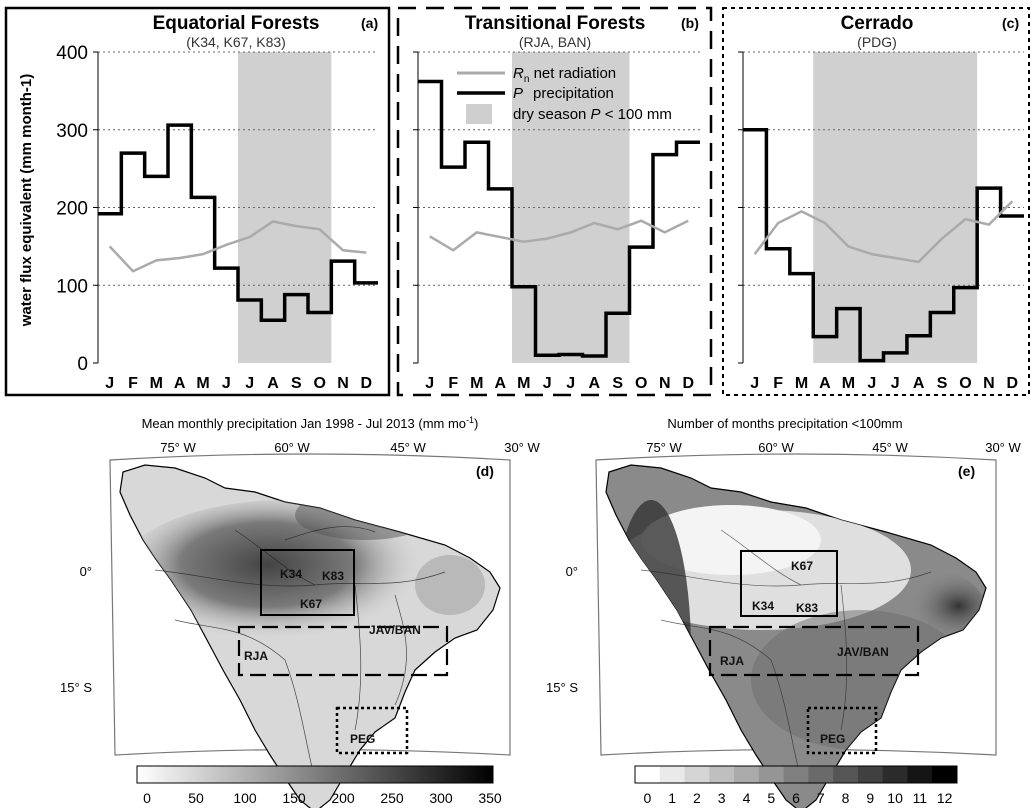 The height and width of the screenshot is (808, 1033). What do you see at coordinates (870, 798) in the screenshot?
I see `colorbar-e-tick-label: 9` at bounding box center [870, 798].